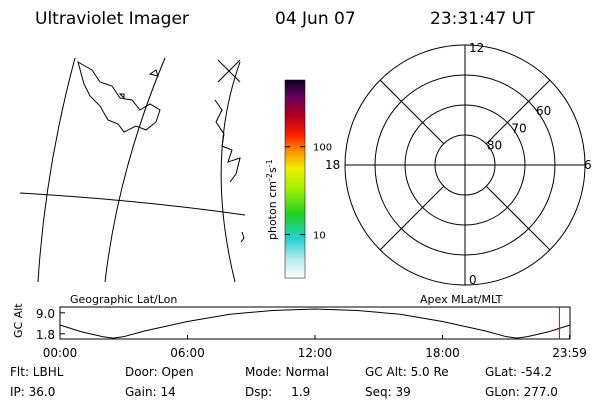 Image resolution: width=600 pixels, height=400 pixels. What do you see at coordinates (277, 392) in the screenshot?
I see `status-field: Dsp: 1.9` at bounding box center [277, 392].